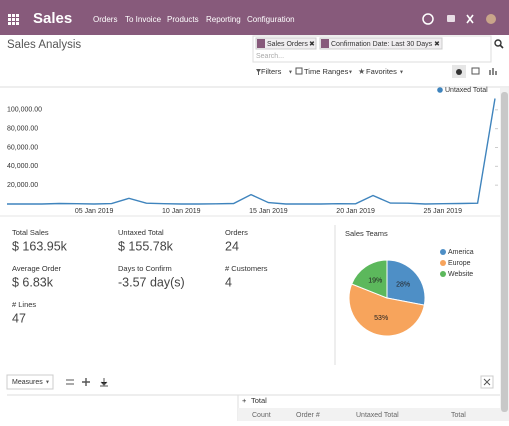  I want to click on menu-item: Orders, so click(105, 19).